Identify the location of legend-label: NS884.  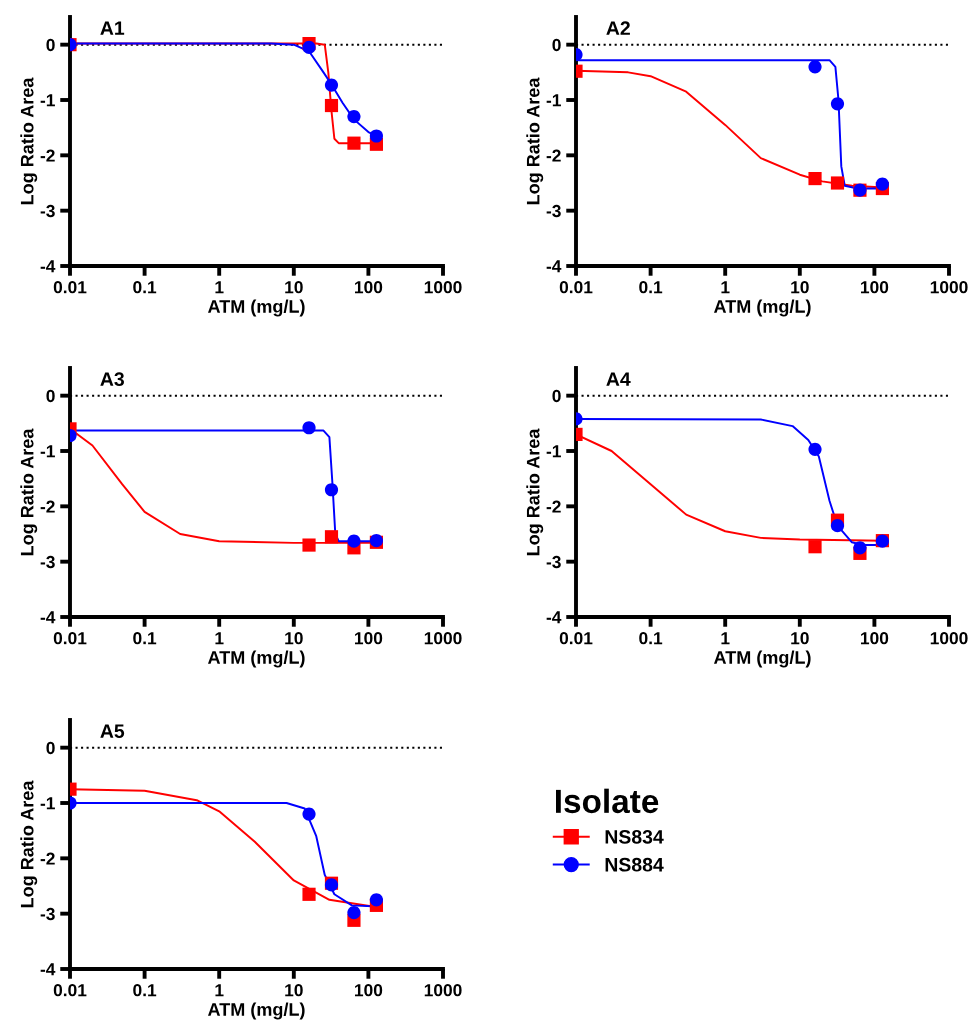
(634, 864).